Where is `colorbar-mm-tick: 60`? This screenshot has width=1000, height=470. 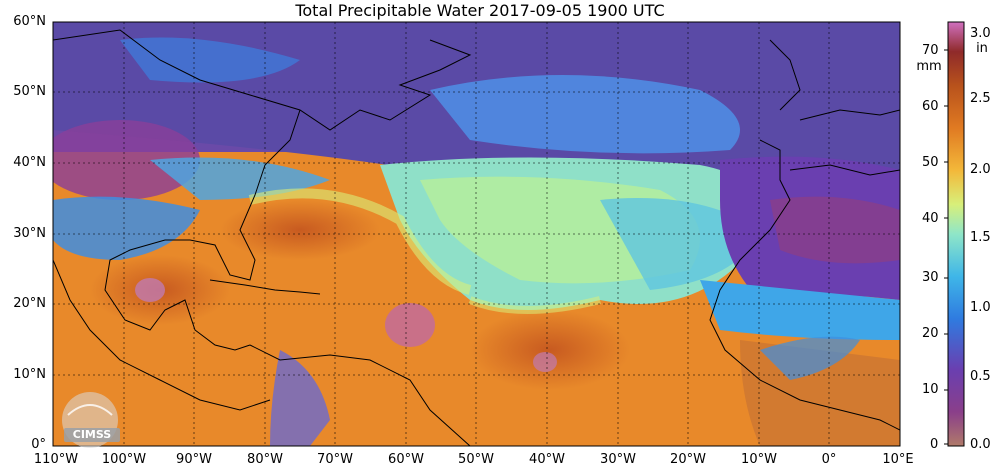
colorbar-mm-tick: 60 is located at coordinates (930, 106).